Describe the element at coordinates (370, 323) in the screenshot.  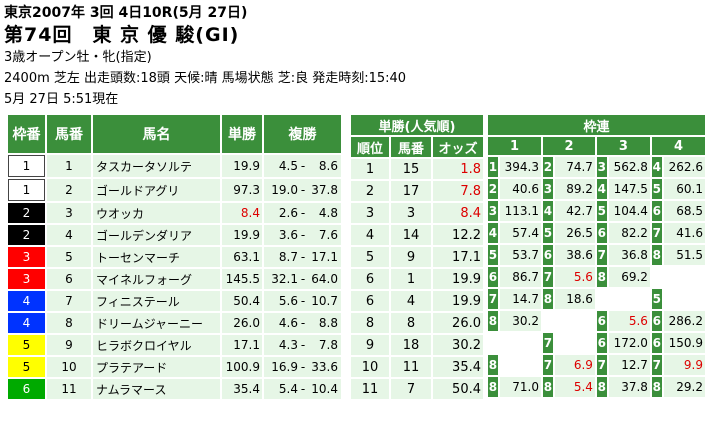
I see `pop-rank: 8` at that location.